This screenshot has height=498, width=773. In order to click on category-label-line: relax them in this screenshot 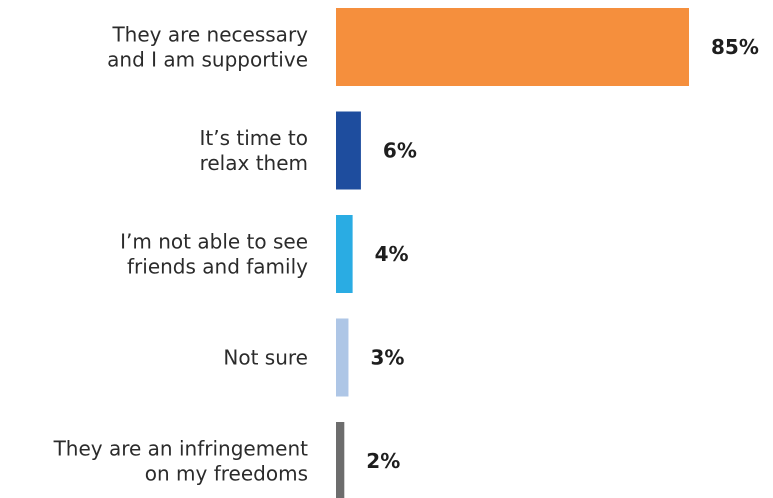, I will do `click(254, 163)`.